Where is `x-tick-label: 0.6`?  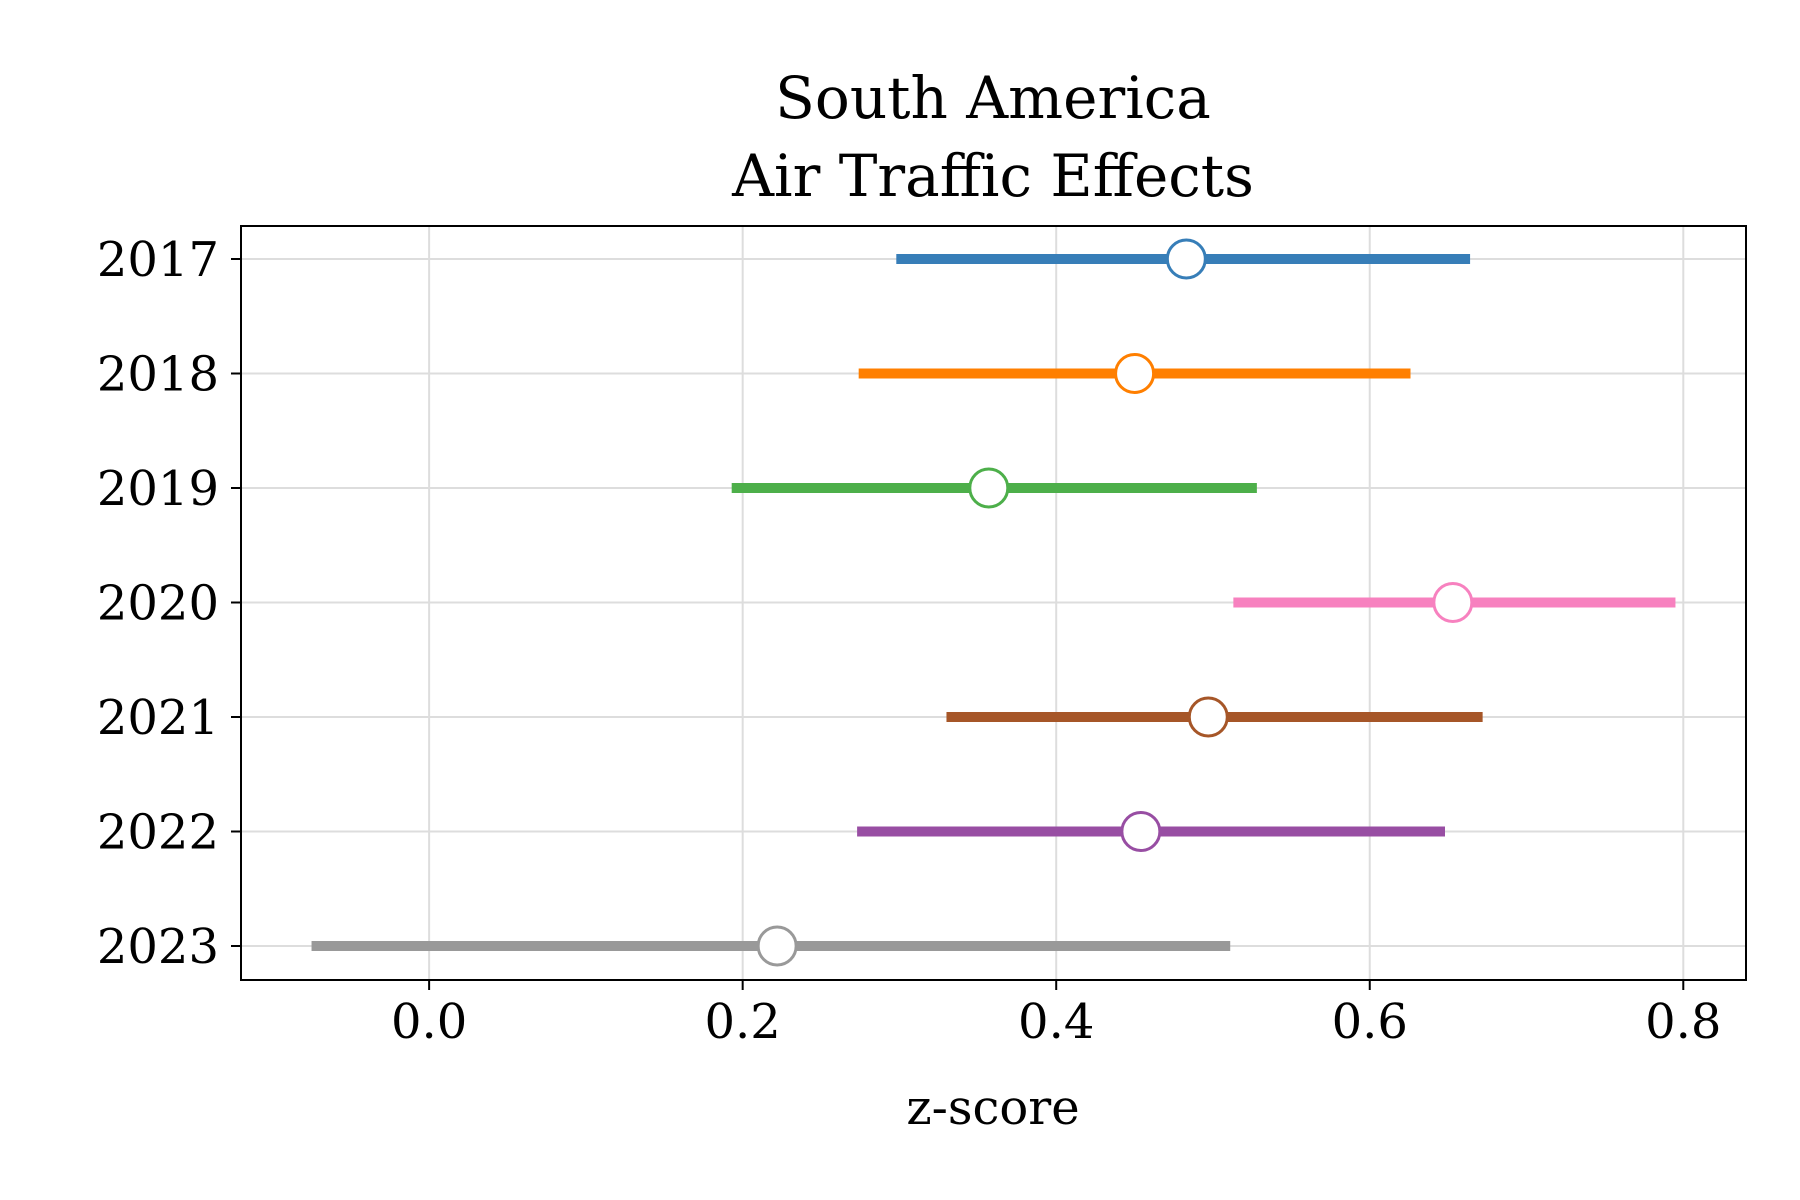
x-tick-label: 0.6 is located at coordinates (1370, 1022).